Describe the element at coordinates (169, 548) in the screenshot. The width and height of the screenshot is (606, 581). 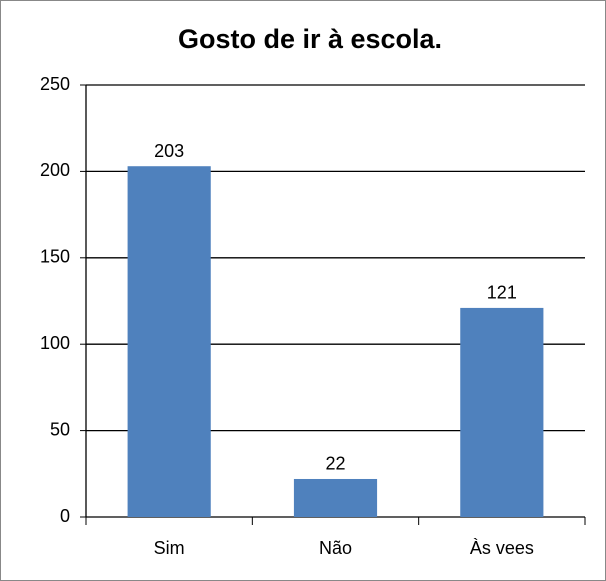
I see `x-tick-label: Sim` at that location.